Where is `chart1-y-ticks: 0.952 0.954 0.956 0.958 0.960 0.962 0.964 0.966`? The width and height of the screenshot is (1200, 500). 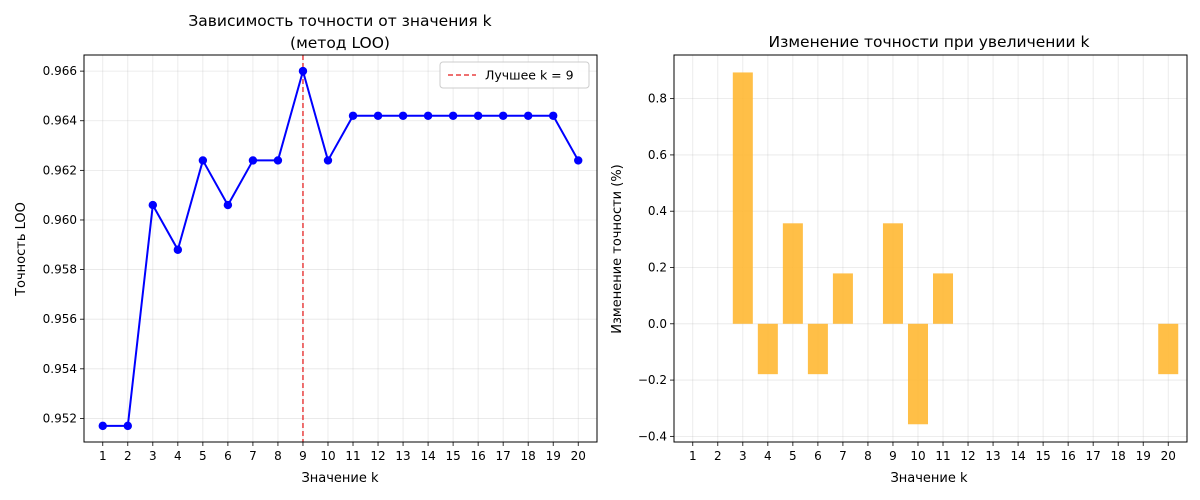
chart1-y-ticks: 0.952 0.954 0.956 0.958 0.960 0.962 0.964 0.966 is located at coordinates (63, 244).